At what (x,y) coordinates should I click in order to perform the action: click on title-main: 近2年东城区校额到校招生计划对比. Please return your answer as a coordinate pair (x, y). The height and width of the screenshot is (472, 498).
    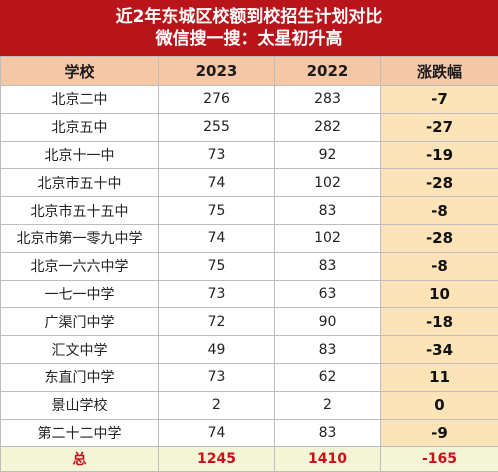
    Looking at the image, I should click on (249, 17).